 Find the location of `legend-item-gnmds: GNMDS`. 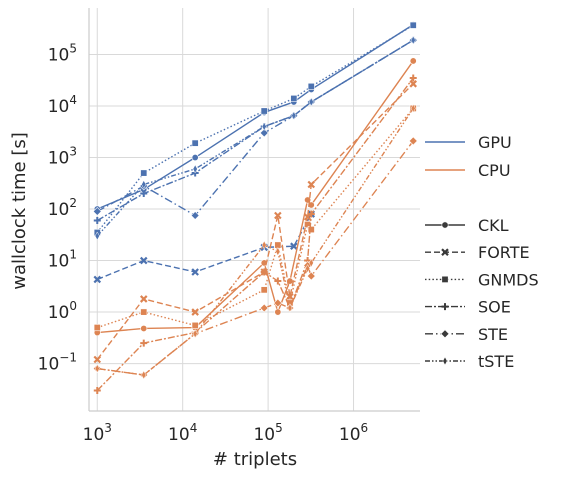

legend-item-gnmds: GNMDS is located at coordinates (482, 279).